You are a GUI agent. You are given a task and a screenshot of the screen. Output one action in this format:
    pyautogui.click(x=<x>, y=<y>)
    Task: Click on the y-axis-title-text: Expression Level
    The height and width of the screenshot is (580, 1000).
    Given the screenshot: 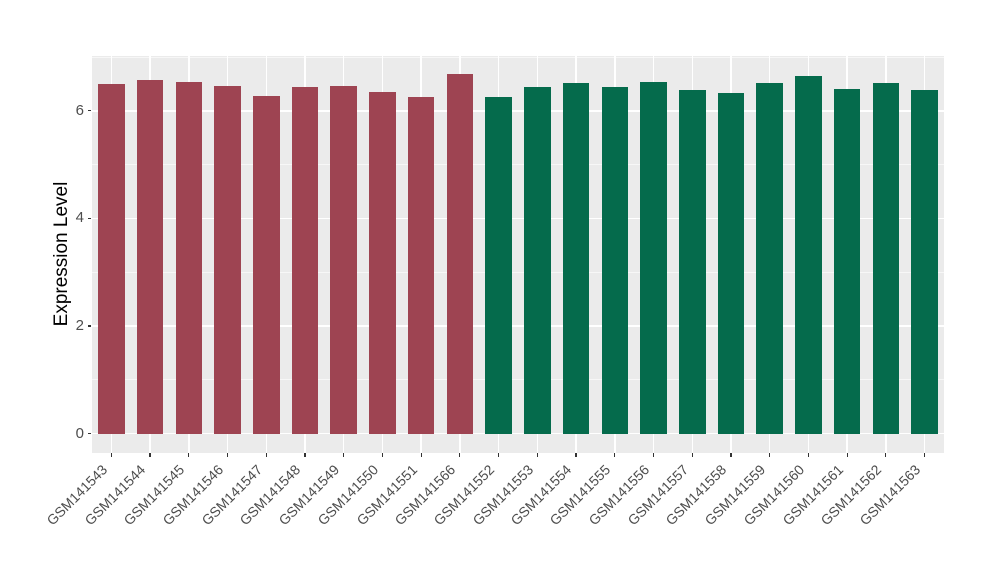 What is the action you would take?
    pyautogui.click(x=61, y=254)
    